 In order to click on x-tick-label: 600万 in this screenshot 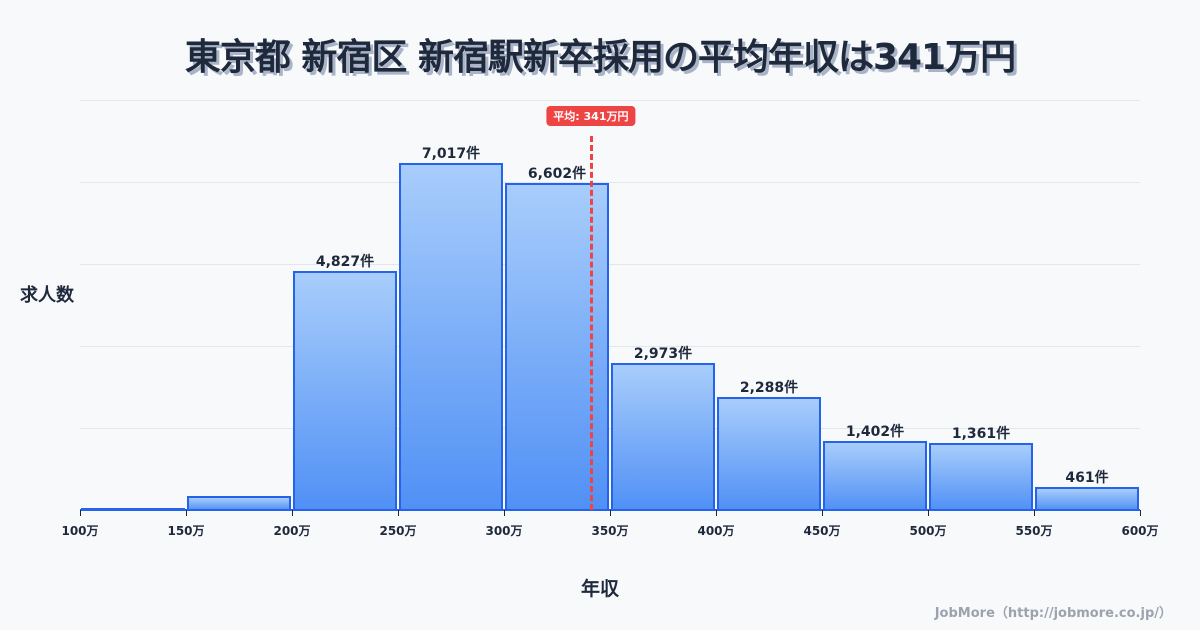, I will do `click(1140, 531)`.